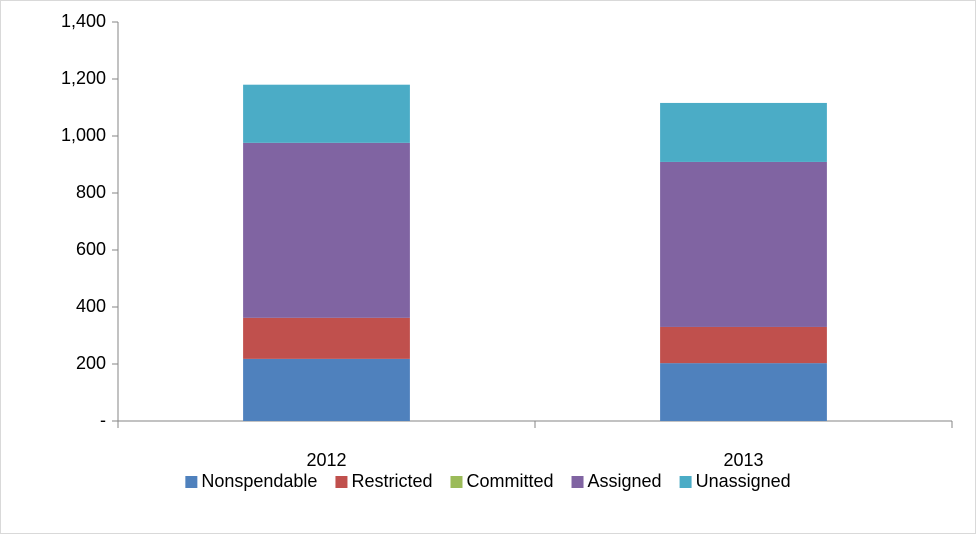  What do you see at coordinates (91, 249) in the screenshot?
I see `y-tick-label: 600` at bounding box center [91, 249].